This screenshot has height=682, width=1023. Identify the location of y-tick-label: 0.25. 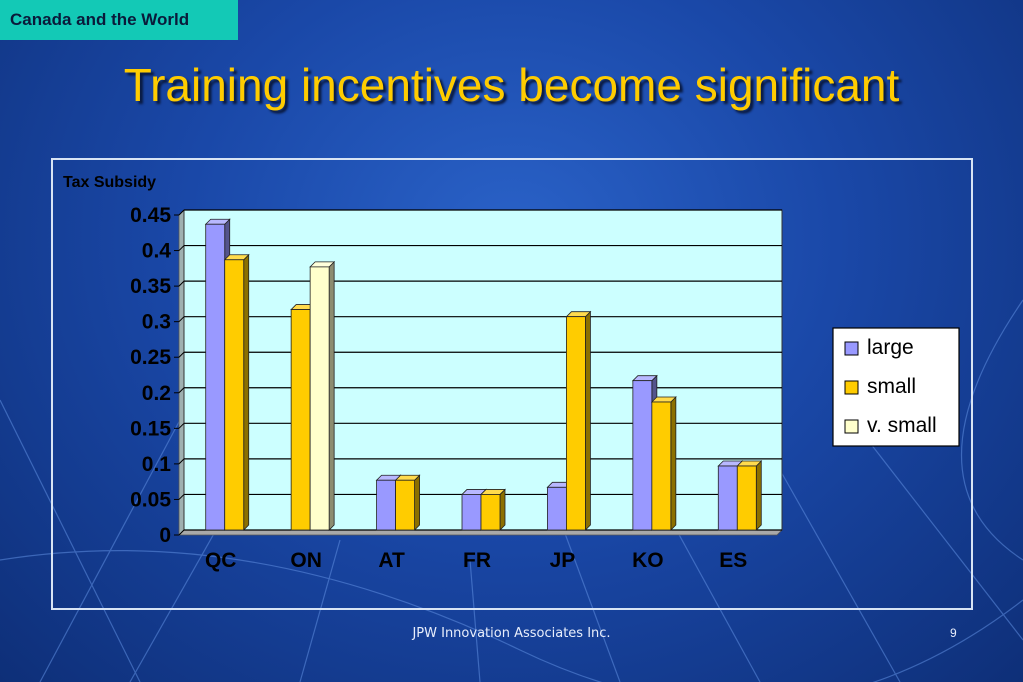
(150, 357).